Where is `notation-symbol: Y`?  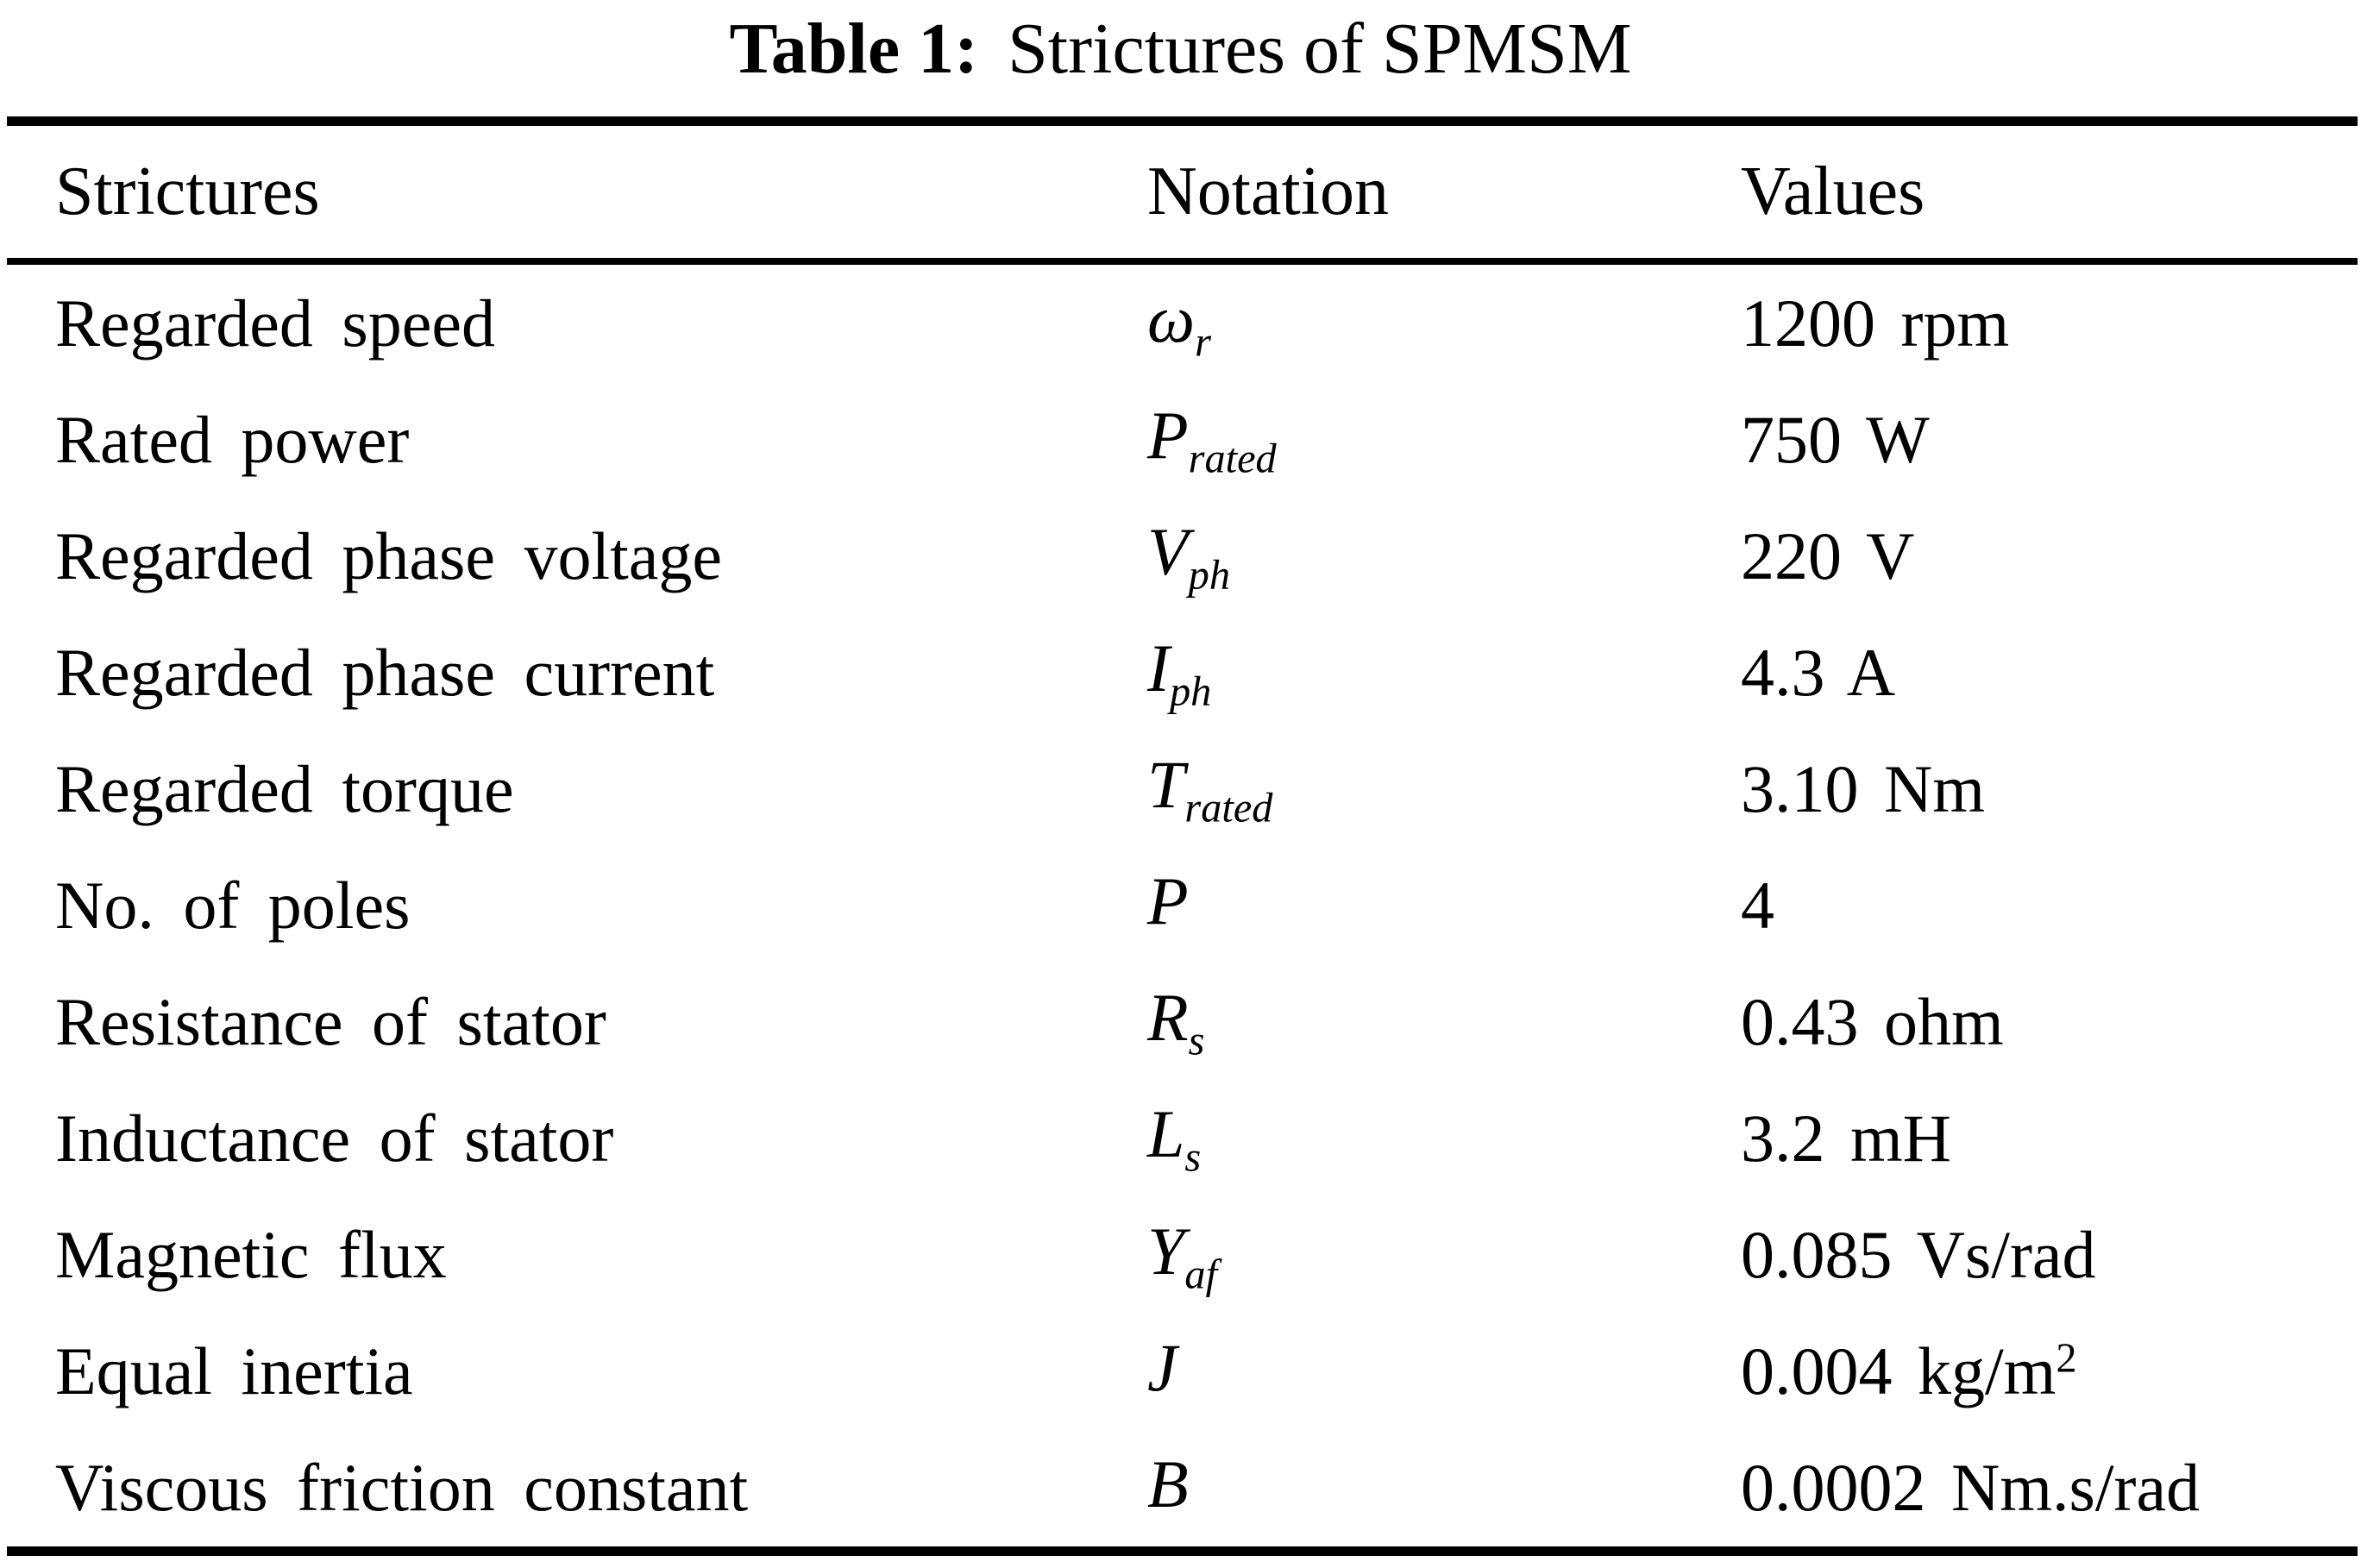
notation-symbol: Y is located at coordinates (1166, 1251).